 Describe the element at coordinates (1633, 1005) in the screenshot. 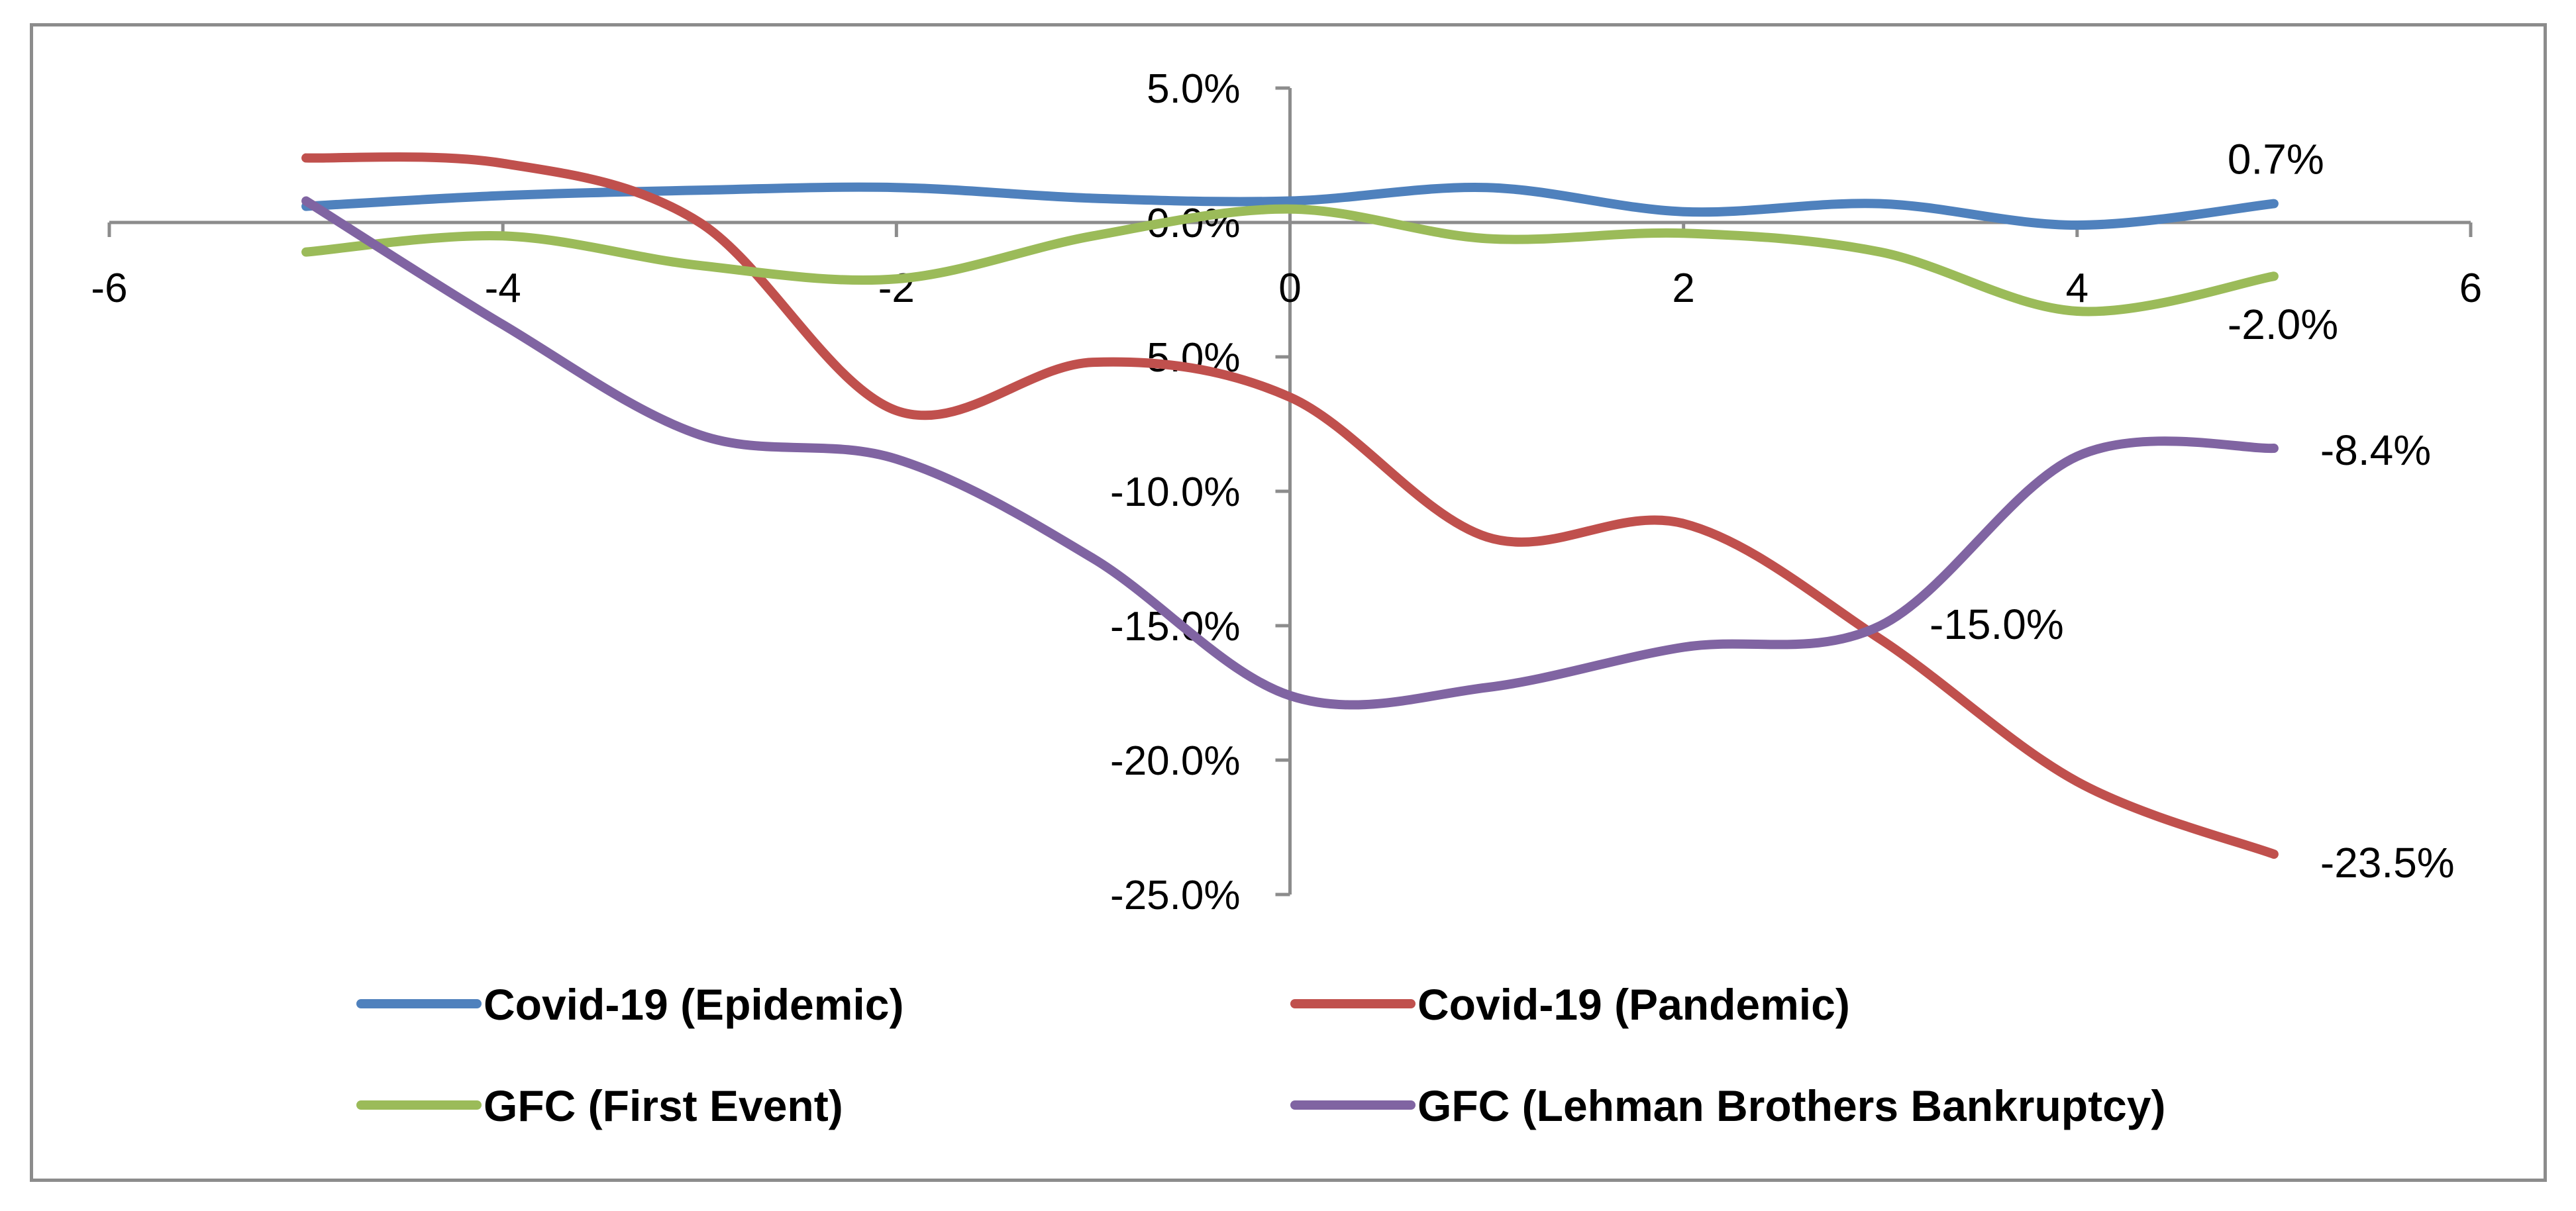

I see `legend-label: Covid-19 (Pandemic)` at that location.